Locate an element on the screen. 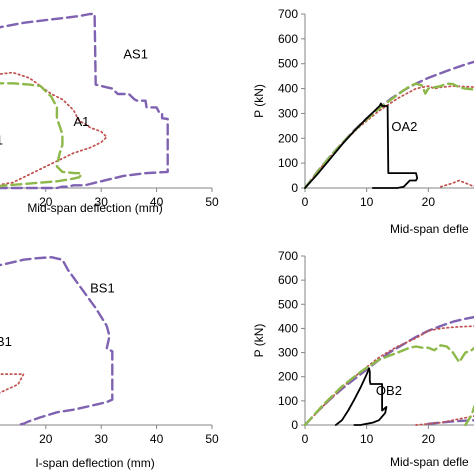 This screenshot has width=474, height=474. series-label: OA2 is located at coordinates (404, 126).